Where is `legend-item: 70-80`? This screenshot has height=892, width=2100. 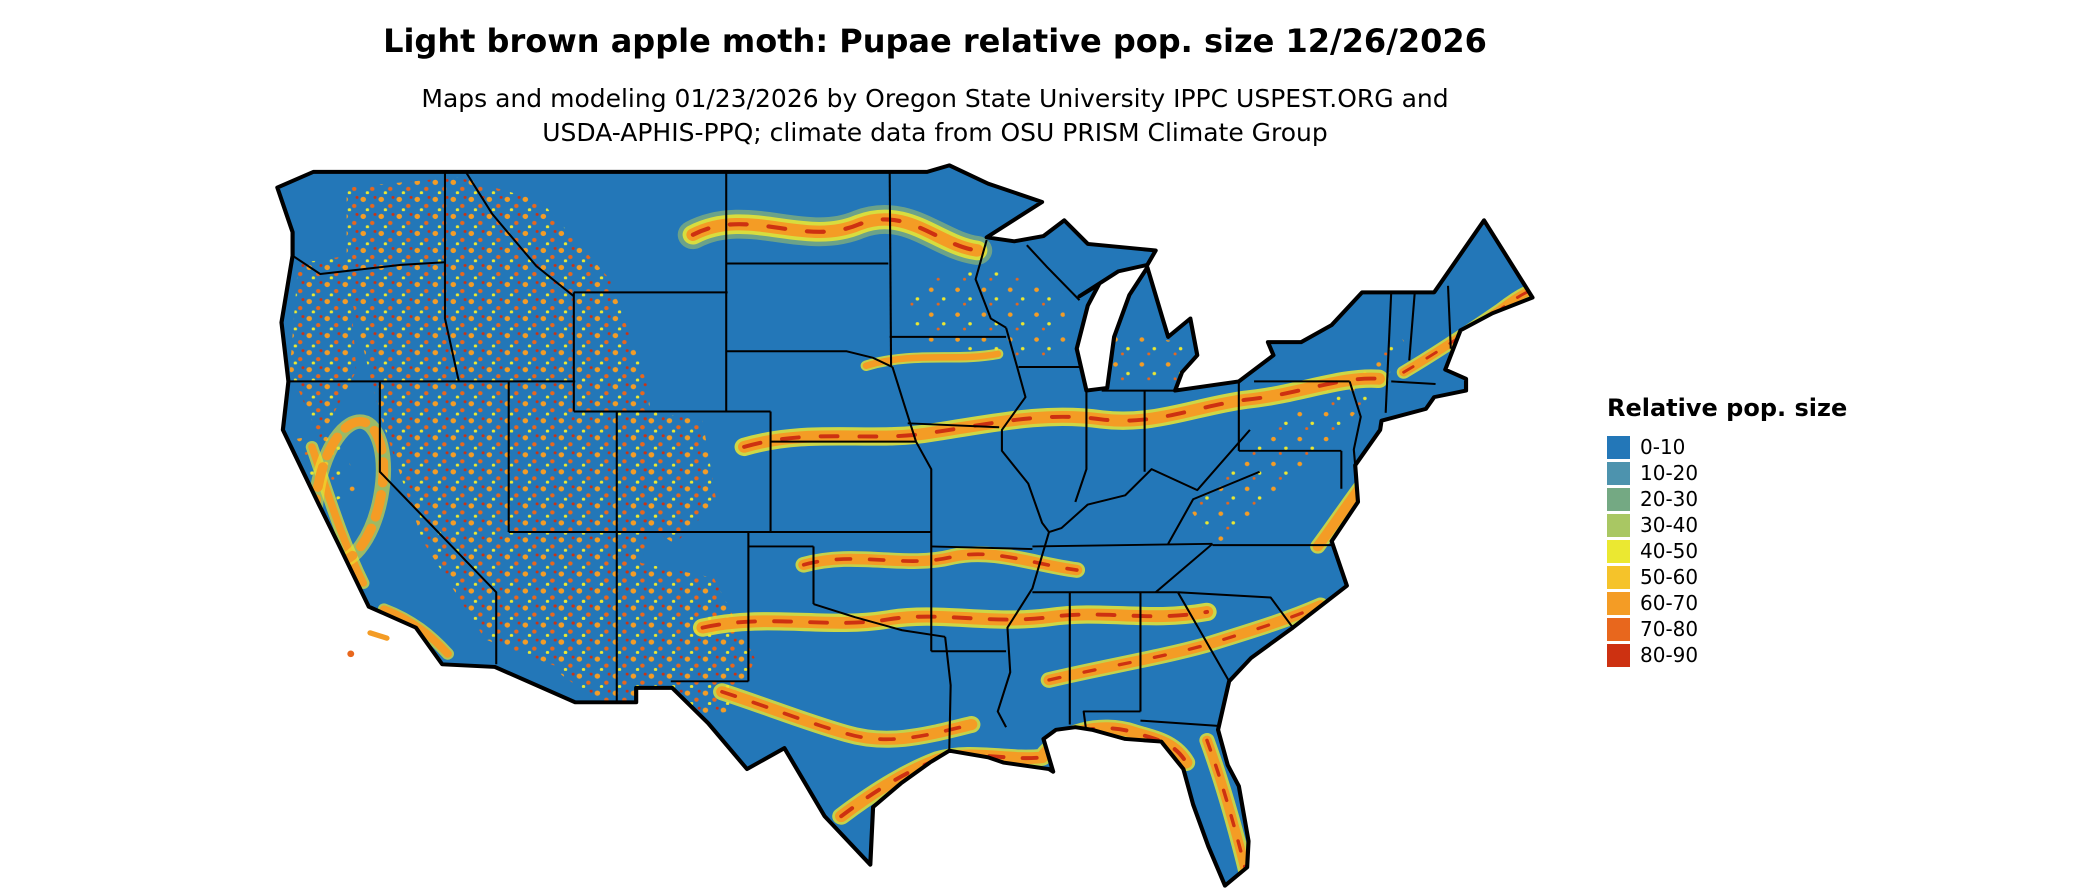 legend-item: 70-80 is located at coordinates (1727, 629).